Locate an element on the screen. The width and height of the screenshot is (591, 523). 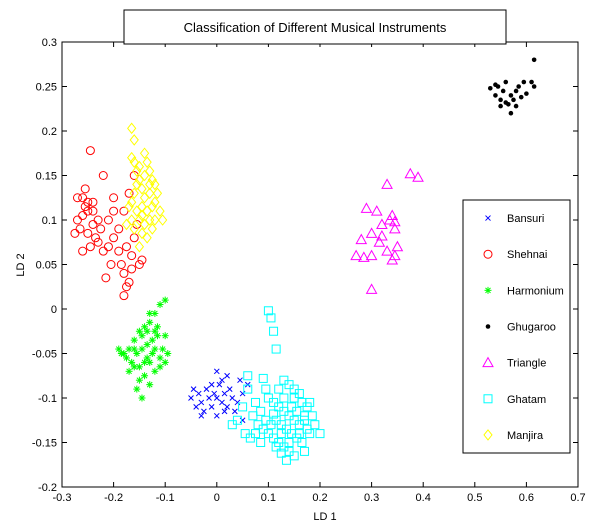
x-tick-label: 0 is located at coordinates (217, 498).